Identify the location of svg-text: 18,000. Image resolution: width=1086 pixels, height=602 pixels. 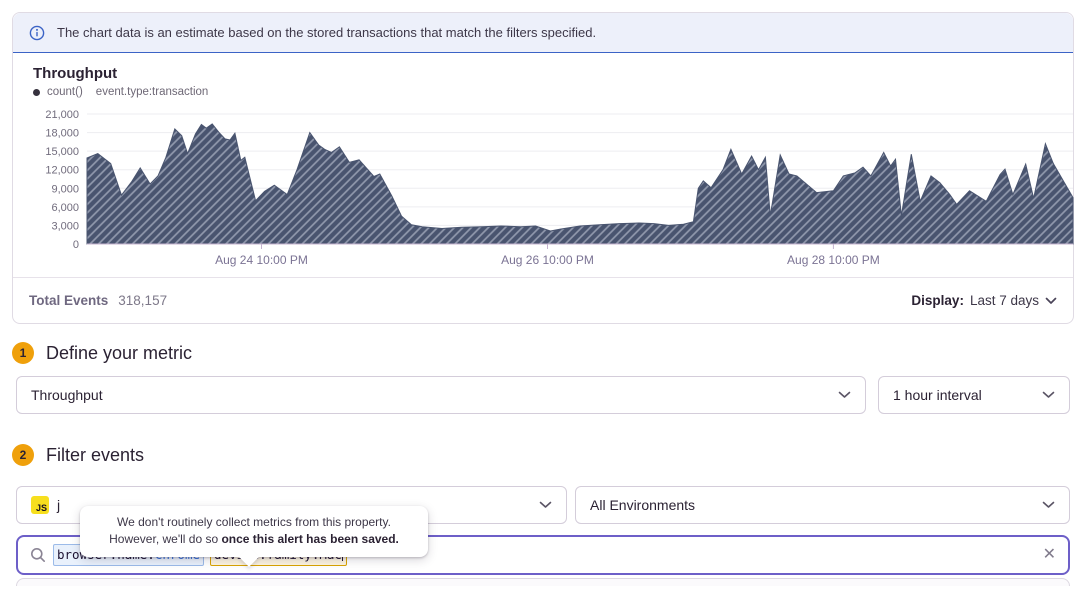
(62, 134).